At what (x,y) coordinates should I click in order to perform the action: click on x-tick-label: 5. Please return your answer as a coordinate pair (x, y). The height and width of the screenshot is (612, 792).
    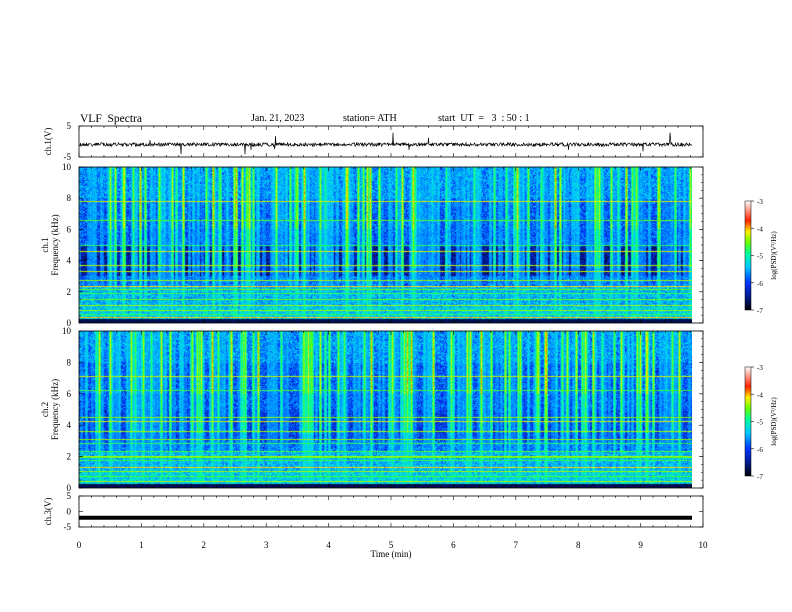
    Looking at the image, I should click on (391, 545).